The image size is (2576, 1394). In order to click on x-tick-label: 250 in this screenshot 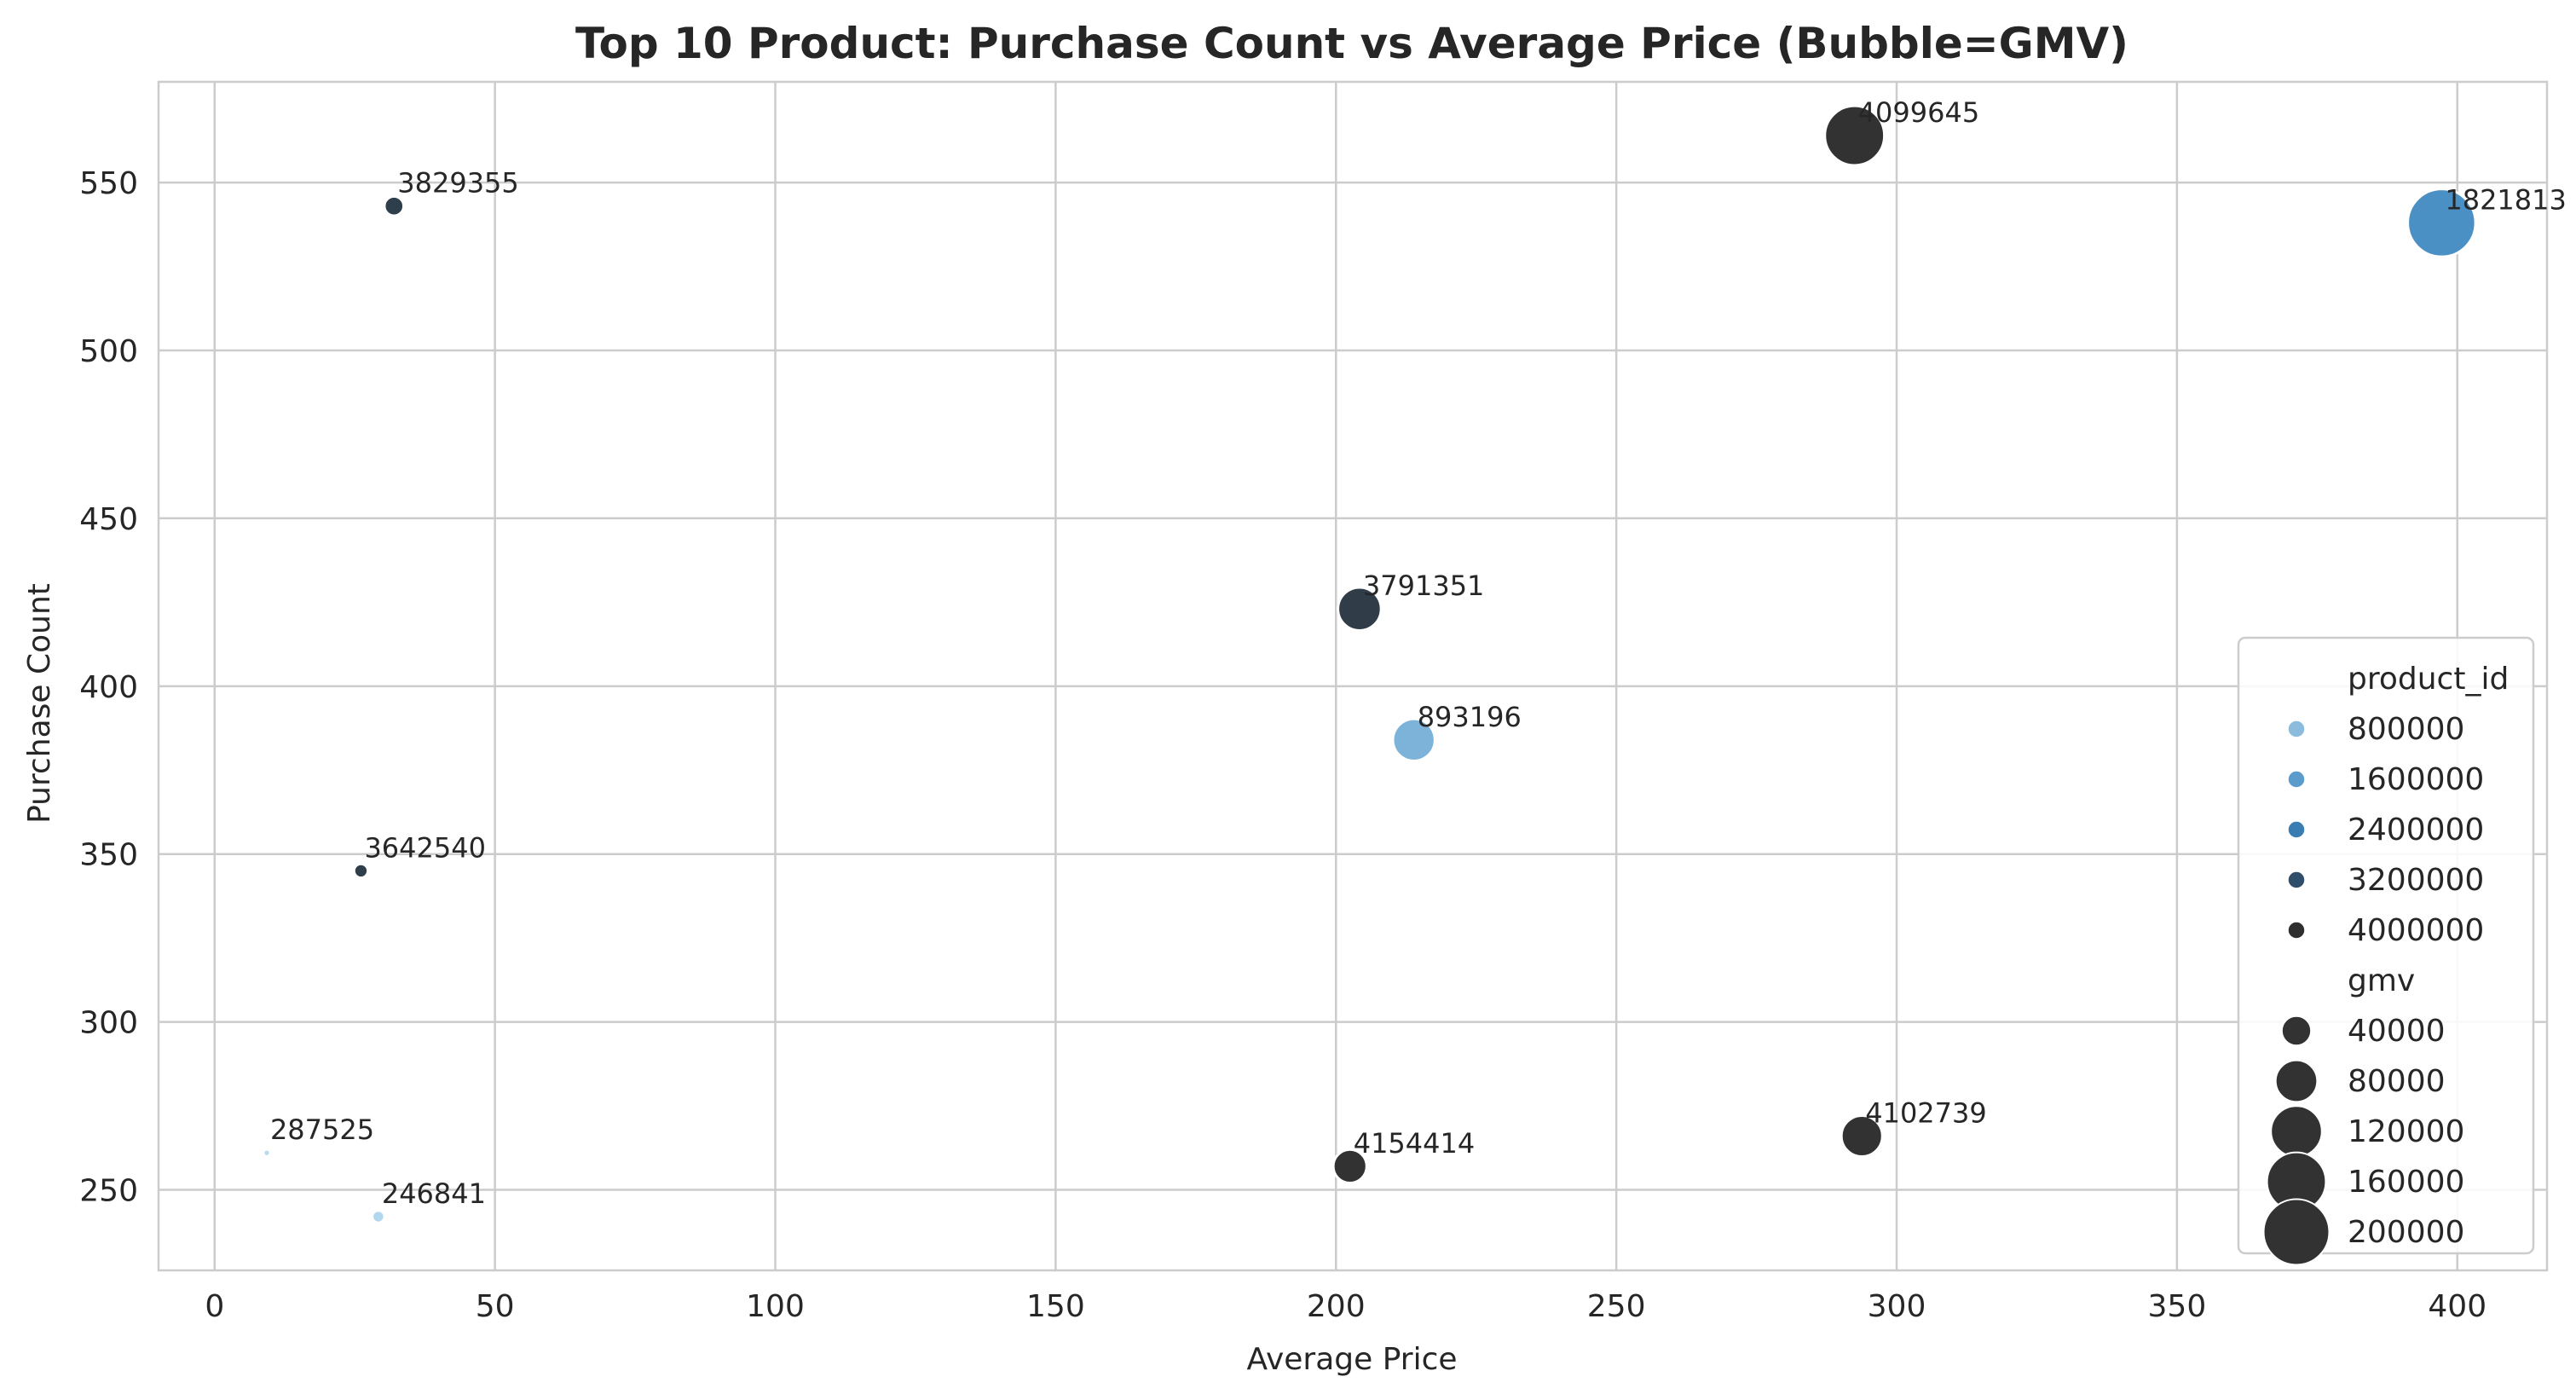, I will do `click(1616, 1306)`.